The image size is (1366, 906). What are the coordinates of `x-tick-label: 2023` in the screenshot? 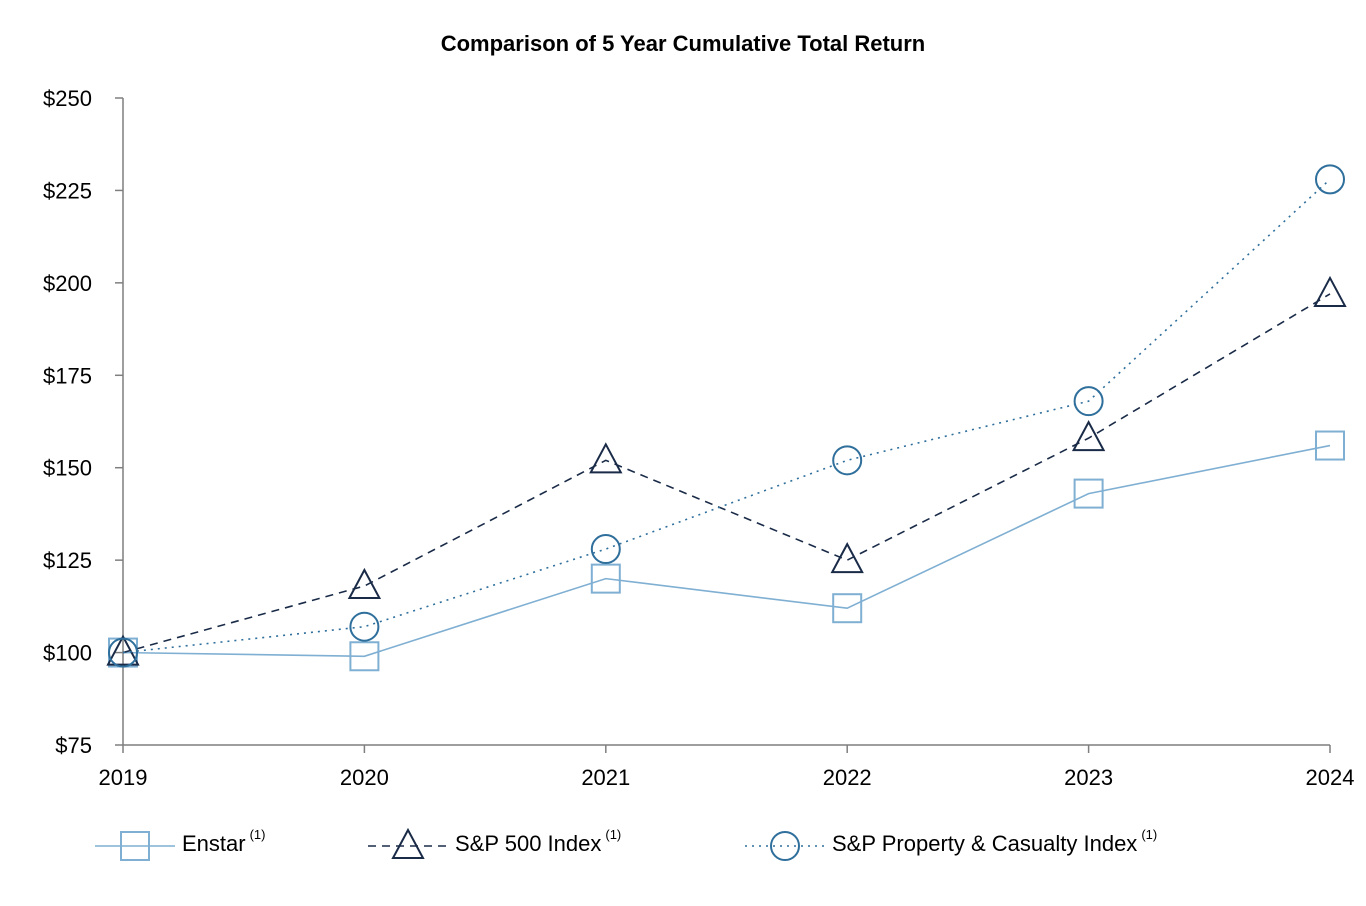 It's located at (1088, 777).